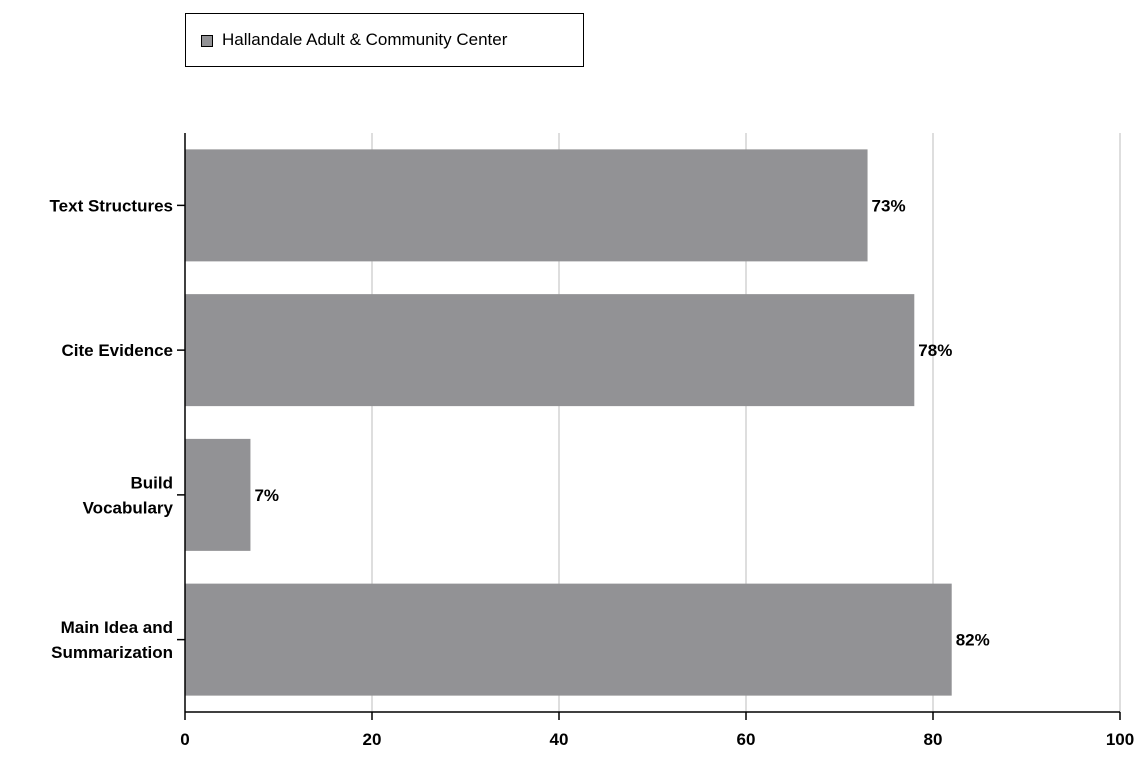 This screenshot has width=1142, height=762. Describe the element at coordinates (111, 205) in the screenshot. I see `category-label-0: Text Structures` at that location.